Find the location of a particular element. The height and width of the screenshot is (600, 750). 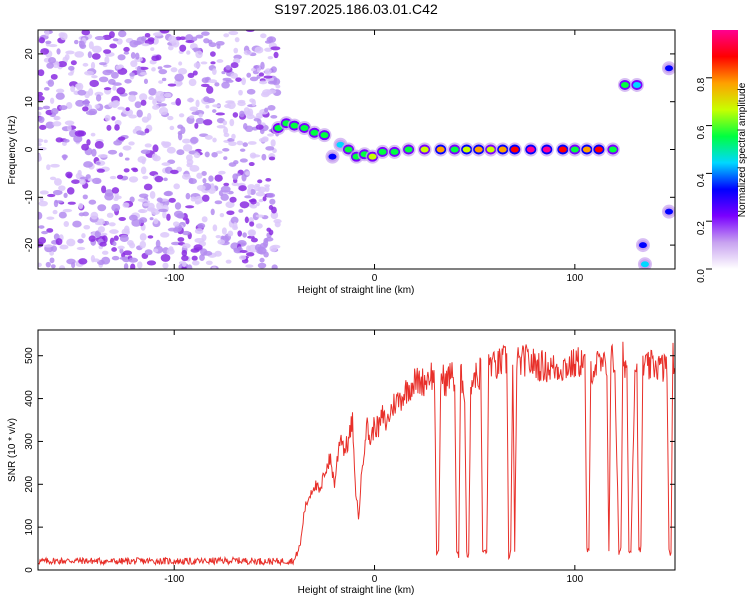

spectrogram-x-tick-label: 0 is located at coordinates (375, 278).